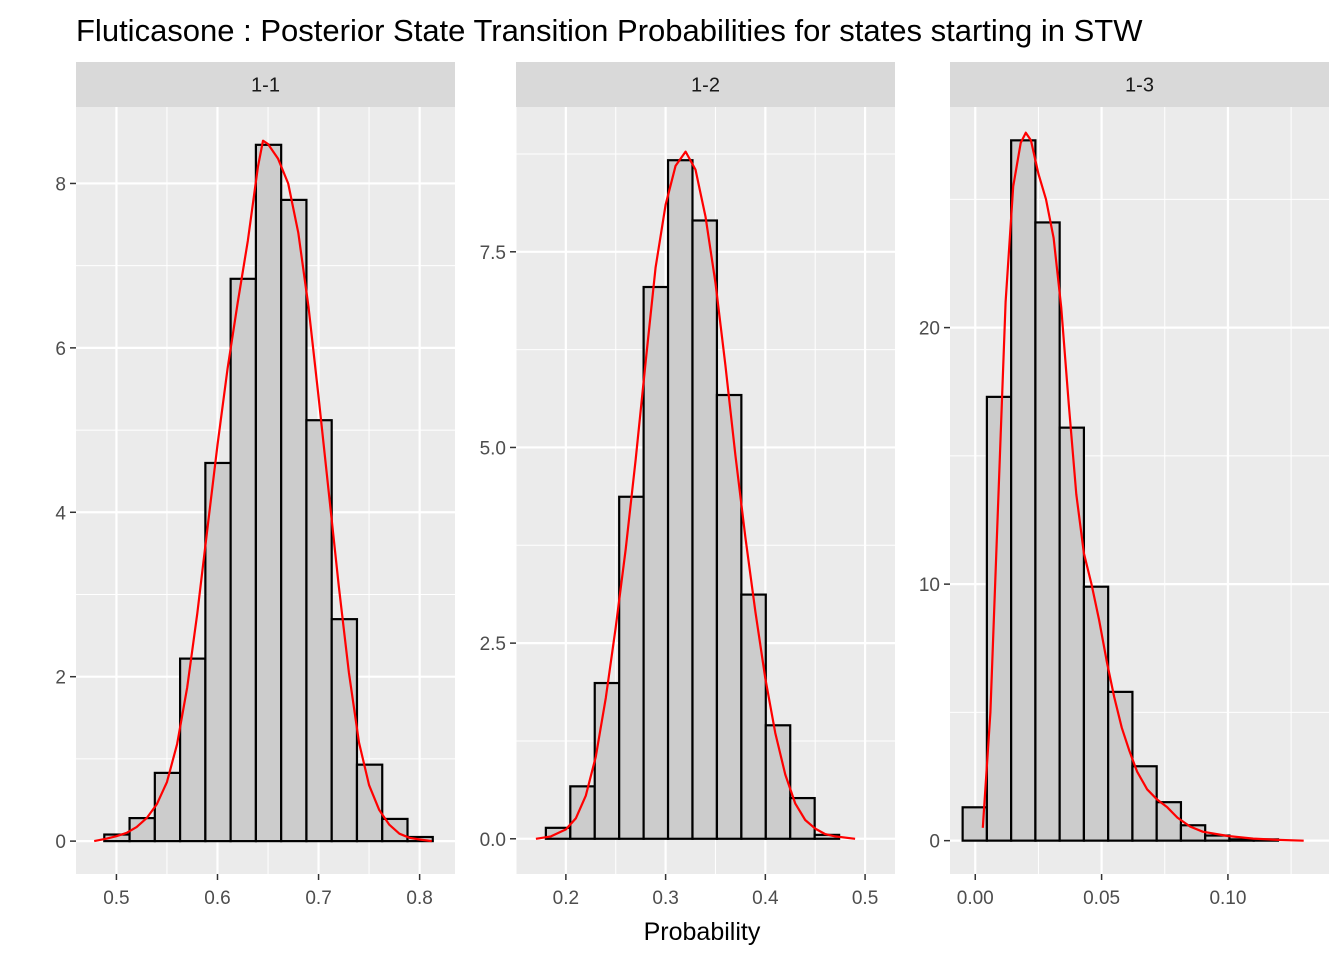 This screenshot has width=1344, height=960. Describe the element at coordinates (765, 898) in the screenshot. I see `x-tick-label: 0.4` at that location.